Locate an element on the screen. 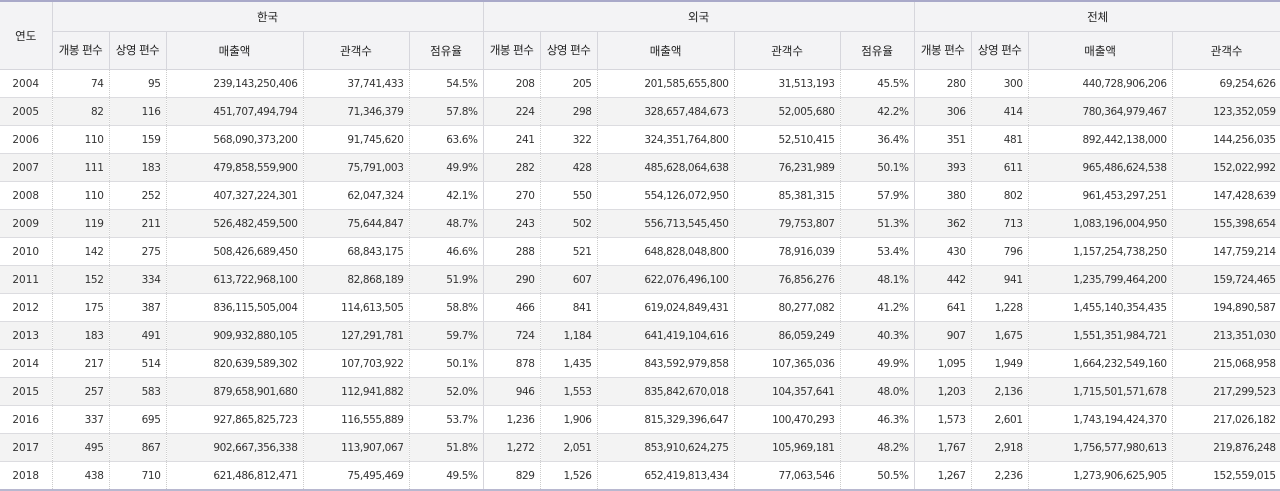 This screenshot has height=491, width=1280. foreign-release-count-cell: 288 is located at coordinates (512, 251).